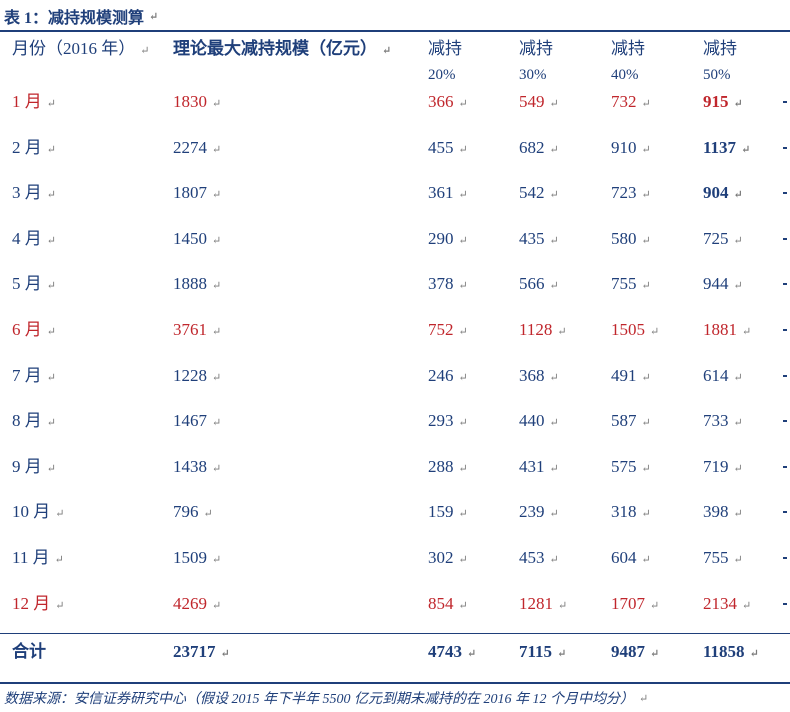 This screenshot has width=790, height=712. What do you see at coordinates (197, 193) in the screenshot?
I see `cell-max: 1807 ↵` at bounding box center [197, 193].